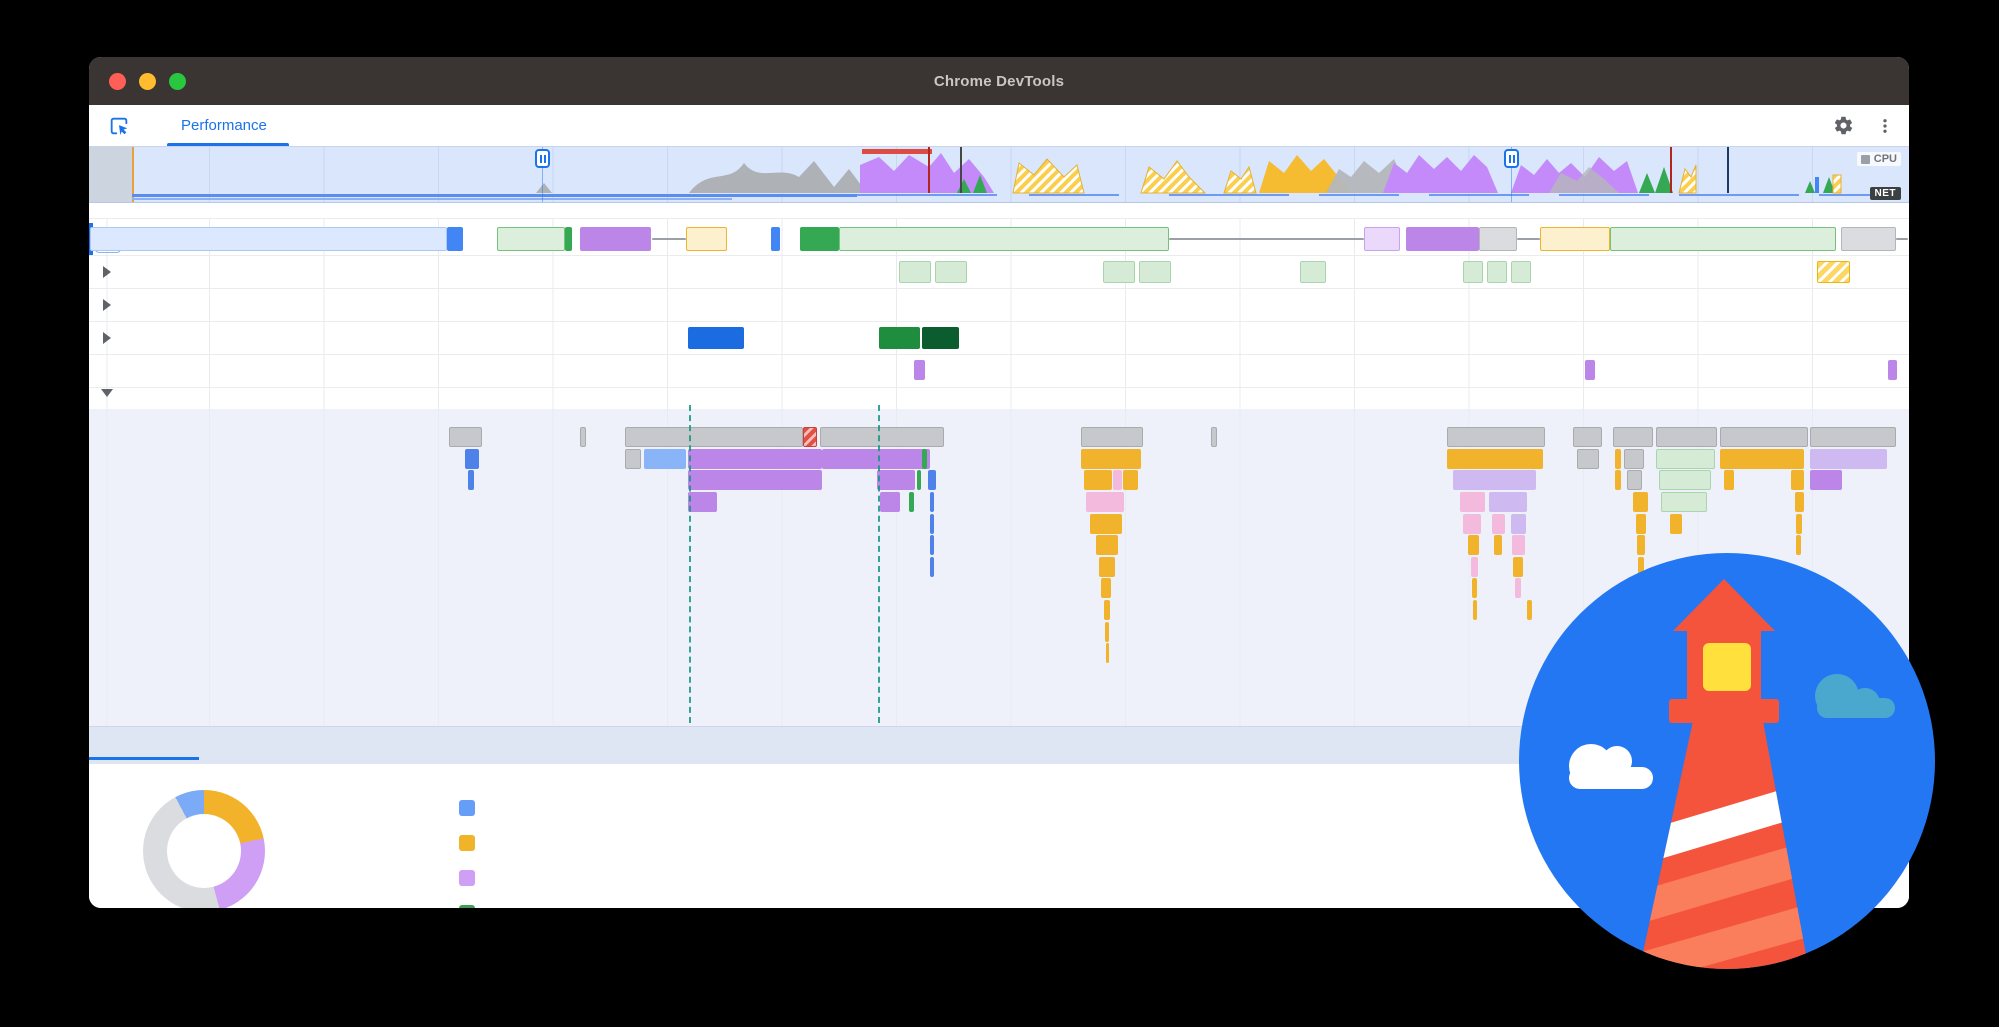 The height and width of the screenshot is (1027, 1999). Describe the element at coordinates (107, 272) in the screenshot. I see `frames-track-collapse-icon` at that location.